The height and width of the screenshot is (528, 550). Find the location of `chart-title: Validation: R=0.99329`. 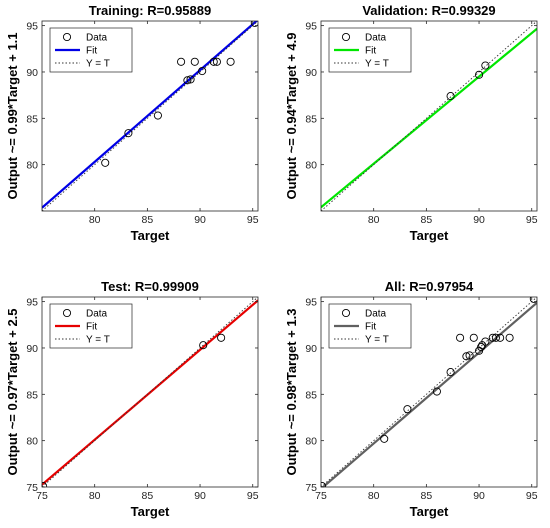

chart-title: Validation: R=0.99329 is located at coordinates (428, 10).